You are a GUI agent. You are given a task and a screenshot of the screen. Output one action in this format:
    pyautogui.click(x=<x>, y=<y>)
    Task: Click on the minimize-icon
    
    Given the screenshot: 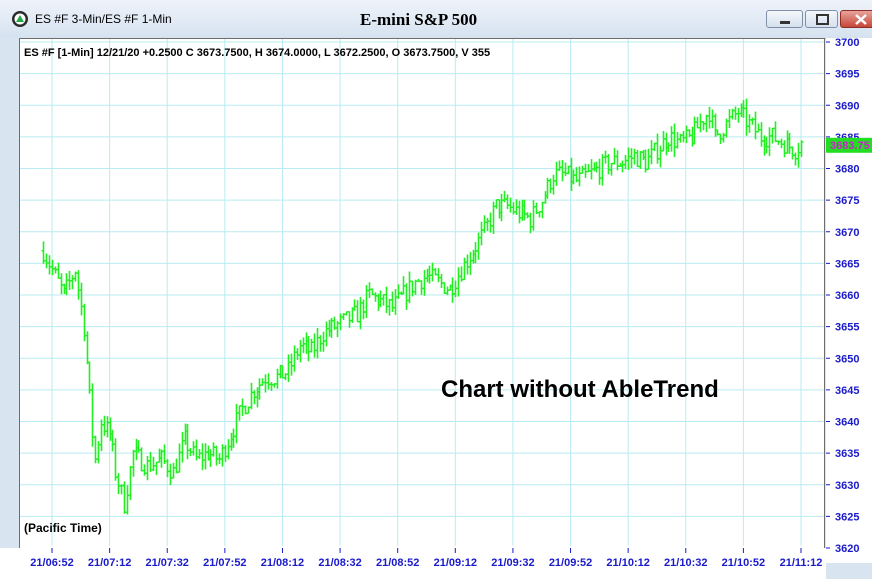 What is the action you would take?
    pyautogui.click(x=785, y=22)
    